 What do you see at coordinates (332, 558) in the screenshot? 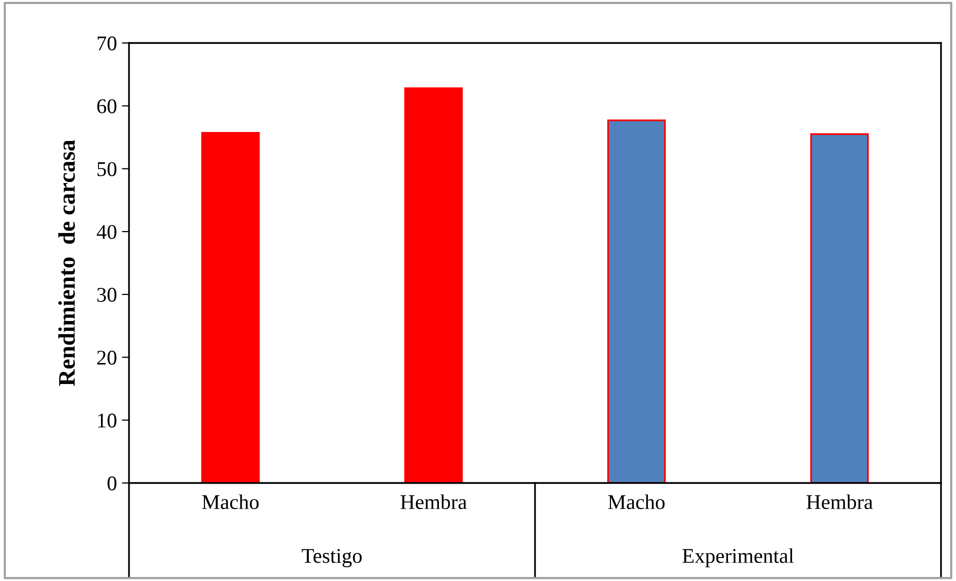
I see `text: Testigo` at bounding box center [332, 558].